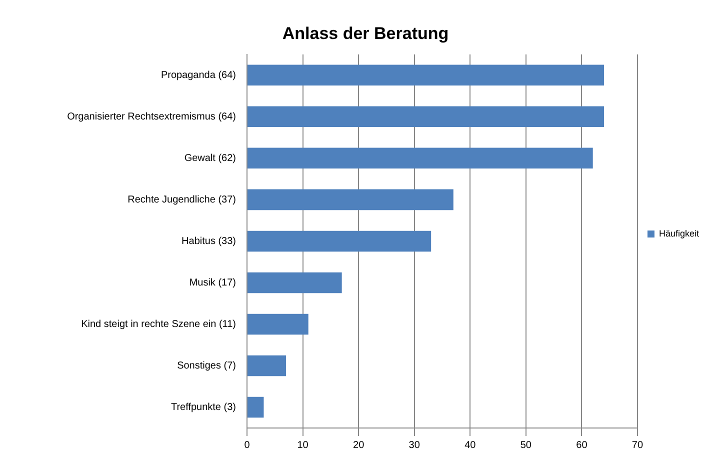 This screenshot has width=727, height=468. I want to click on y-tick-label: Propaganda (64), so click(198, 75).